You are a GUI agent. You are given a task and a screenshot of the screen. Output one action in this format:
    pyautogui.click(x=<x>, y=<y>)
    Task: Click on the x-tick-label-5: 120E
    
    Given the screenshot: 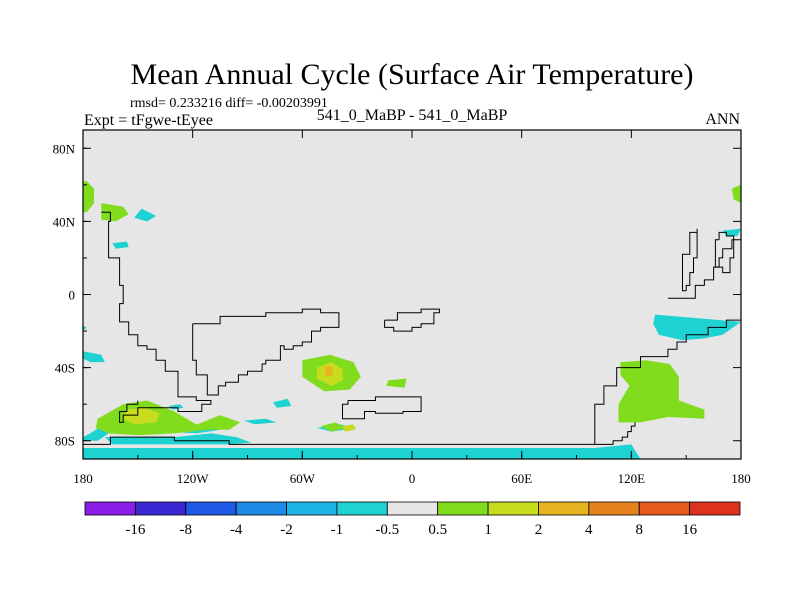 What is the action you would take?
    pyautogui.click(x=632, y=478)
    